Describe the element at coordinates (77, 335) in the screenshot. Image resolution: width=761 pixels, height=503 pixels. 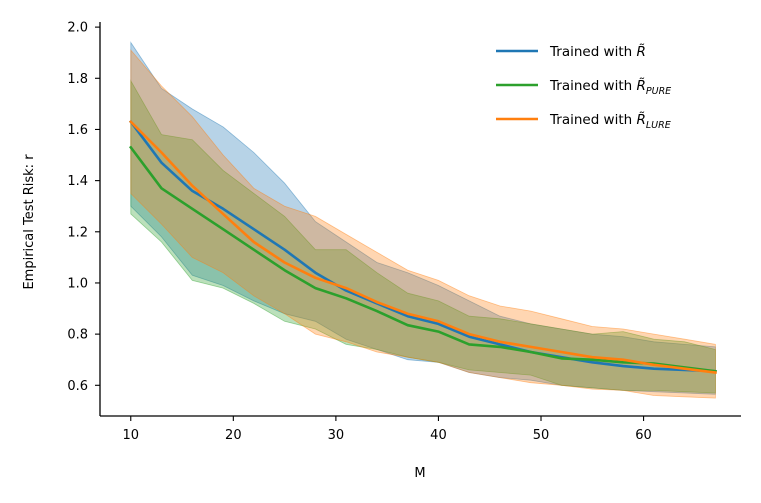
I see `y-tick-label: 0.8` at that location.